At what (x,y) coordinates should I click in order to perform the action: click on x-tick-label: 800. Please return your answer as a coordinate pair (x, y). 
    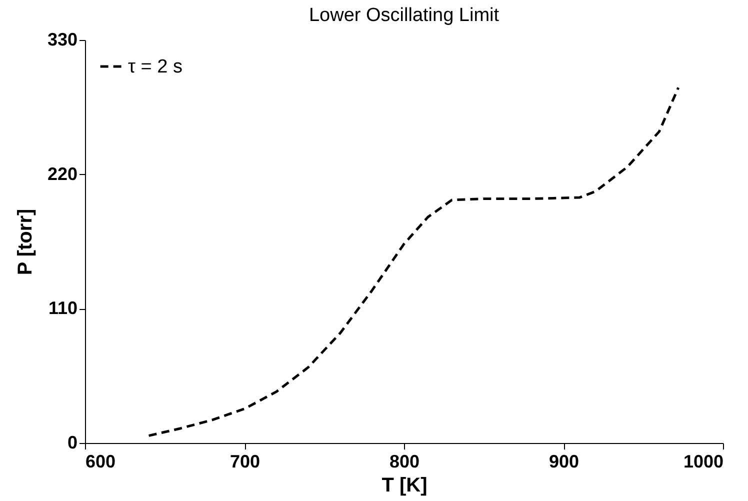
    Looking at the image, I should click on (404, 462).